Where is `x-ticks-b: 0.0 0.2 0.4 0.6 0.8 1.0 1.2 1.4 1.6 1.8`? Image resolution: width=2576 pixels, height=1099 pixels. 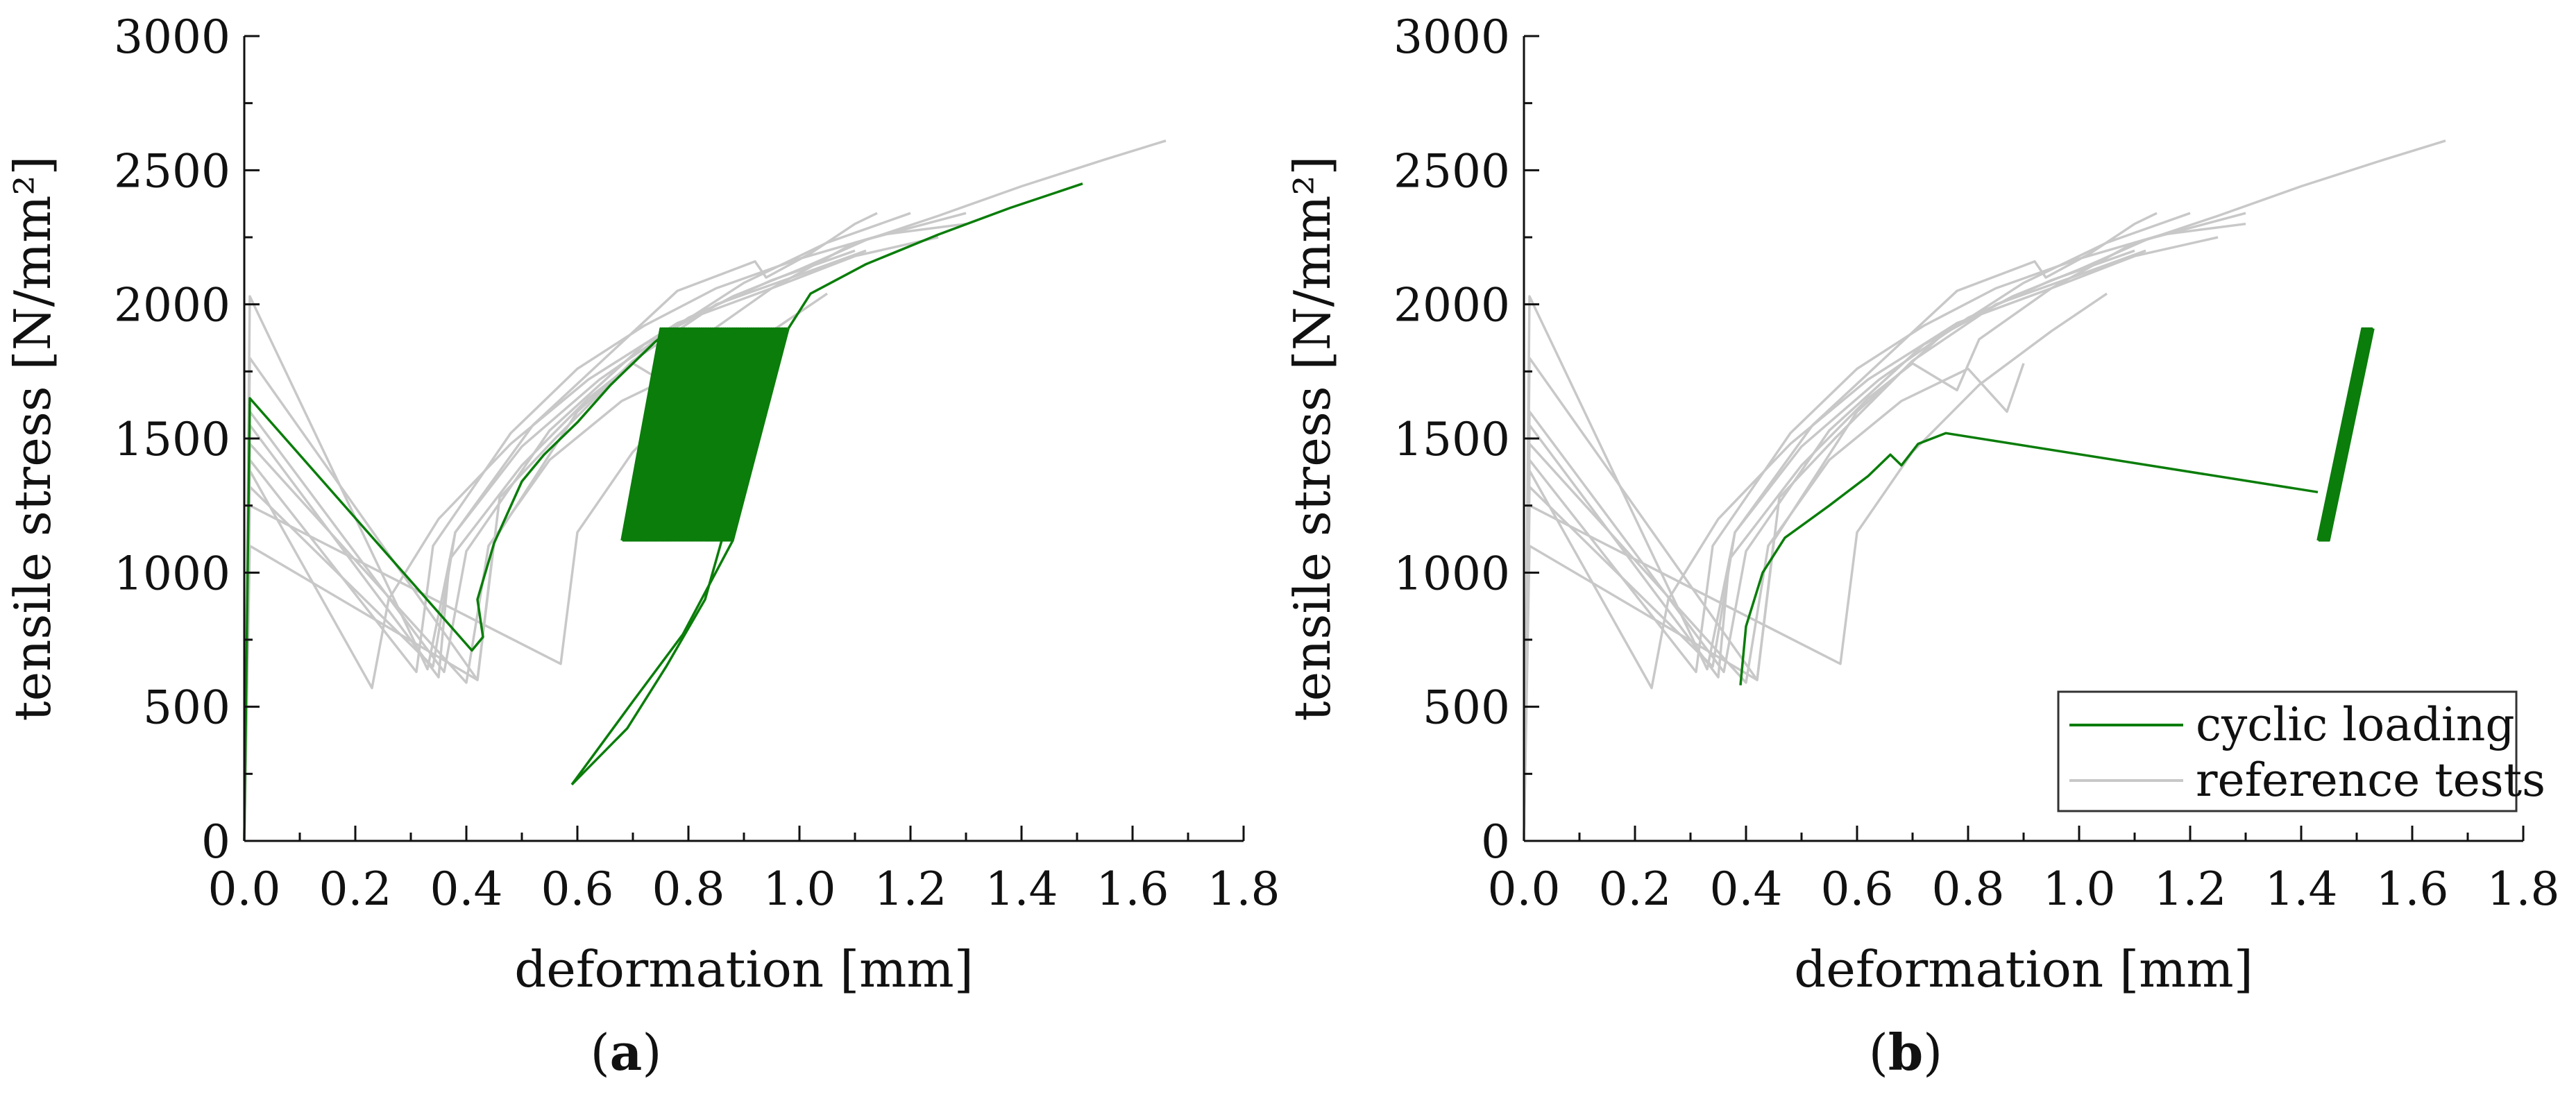
x-ticks-b: 0.0 0.2 0.4 0.6 0.8 1.0 1.2 1.4 1.6 1.8 is located at coordinates (2024, 871).